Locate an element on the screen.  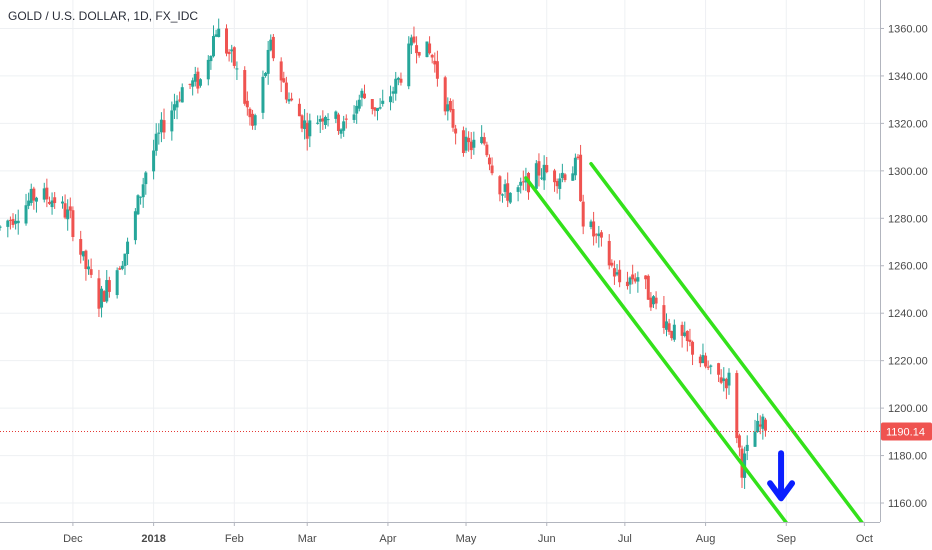
y-tick-label: 1280.00 is located at coordinates (908, 219).